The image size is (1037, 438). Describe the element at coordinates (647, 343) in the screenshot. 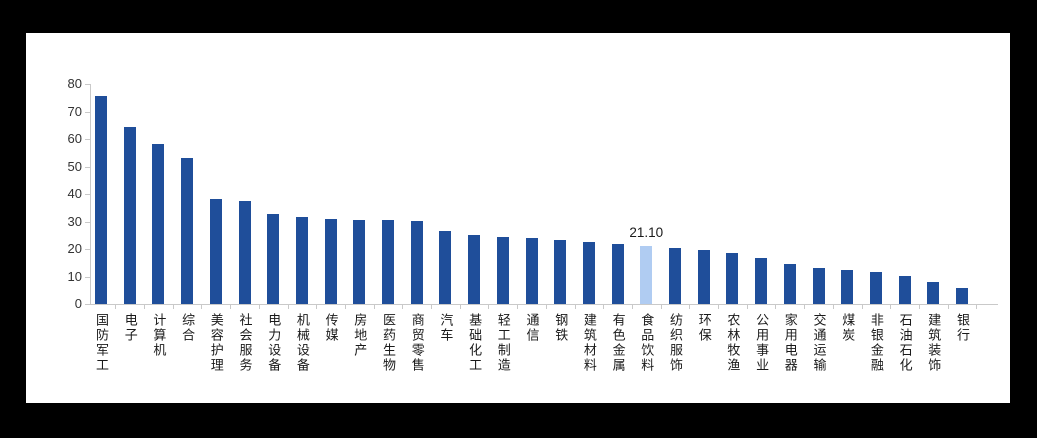

I see `x-axis-label: 食品饮料` at that location.